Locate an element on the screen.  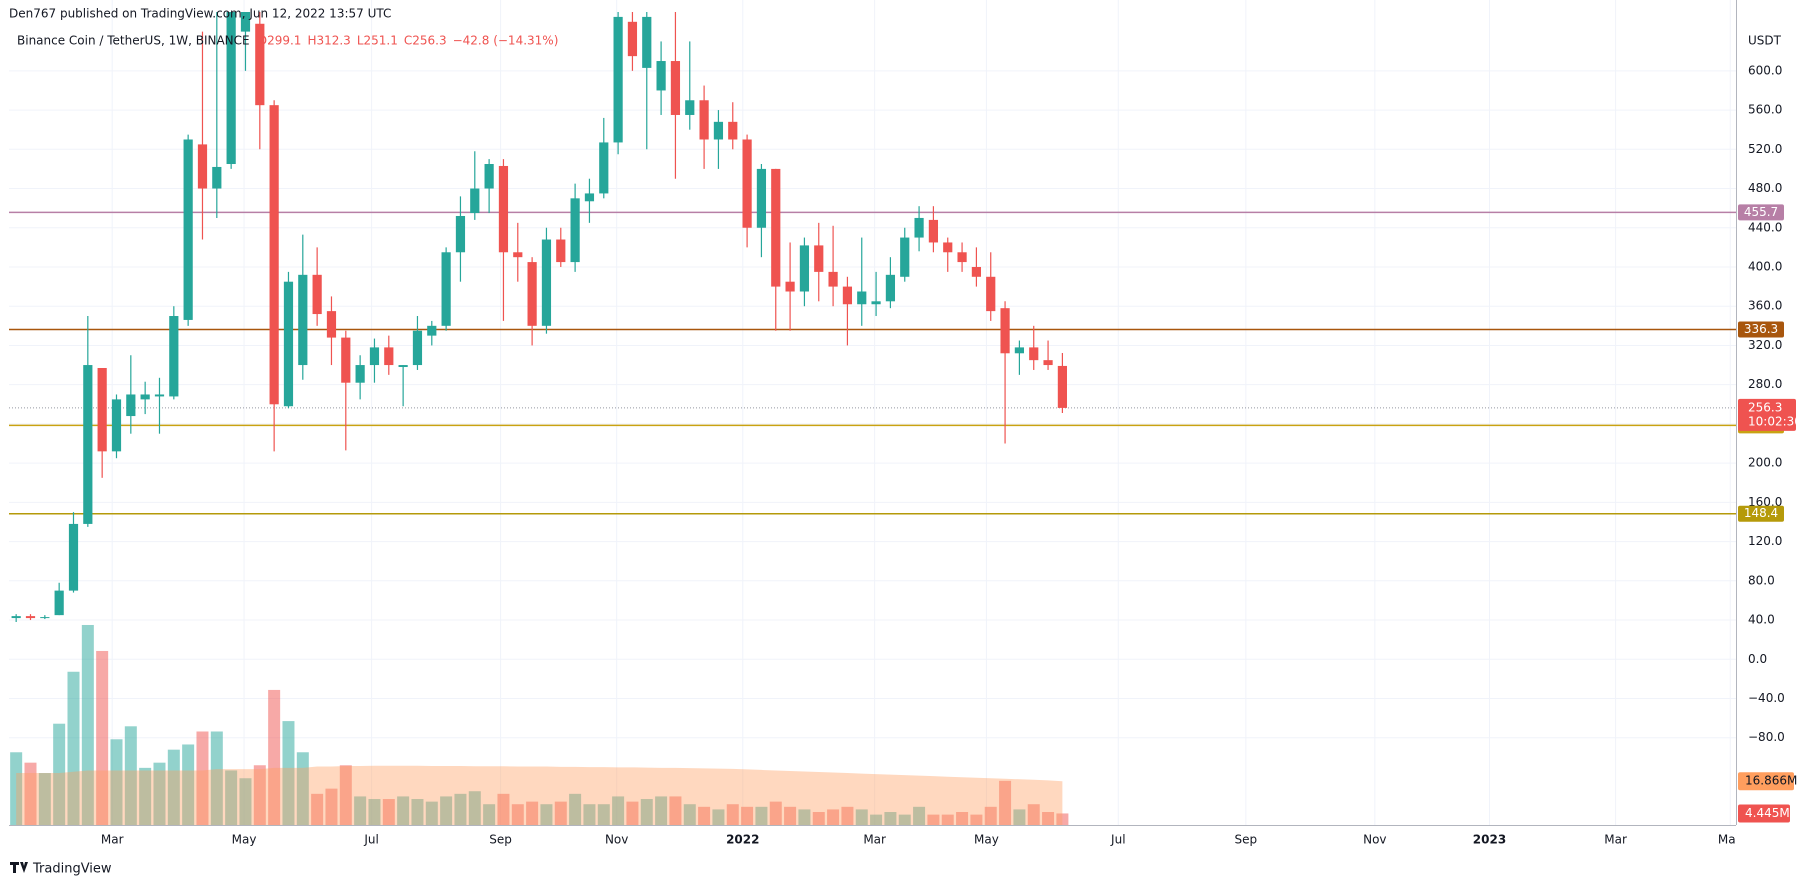
y-tick-label: 520.0 is located at coordinates (1765, 149).